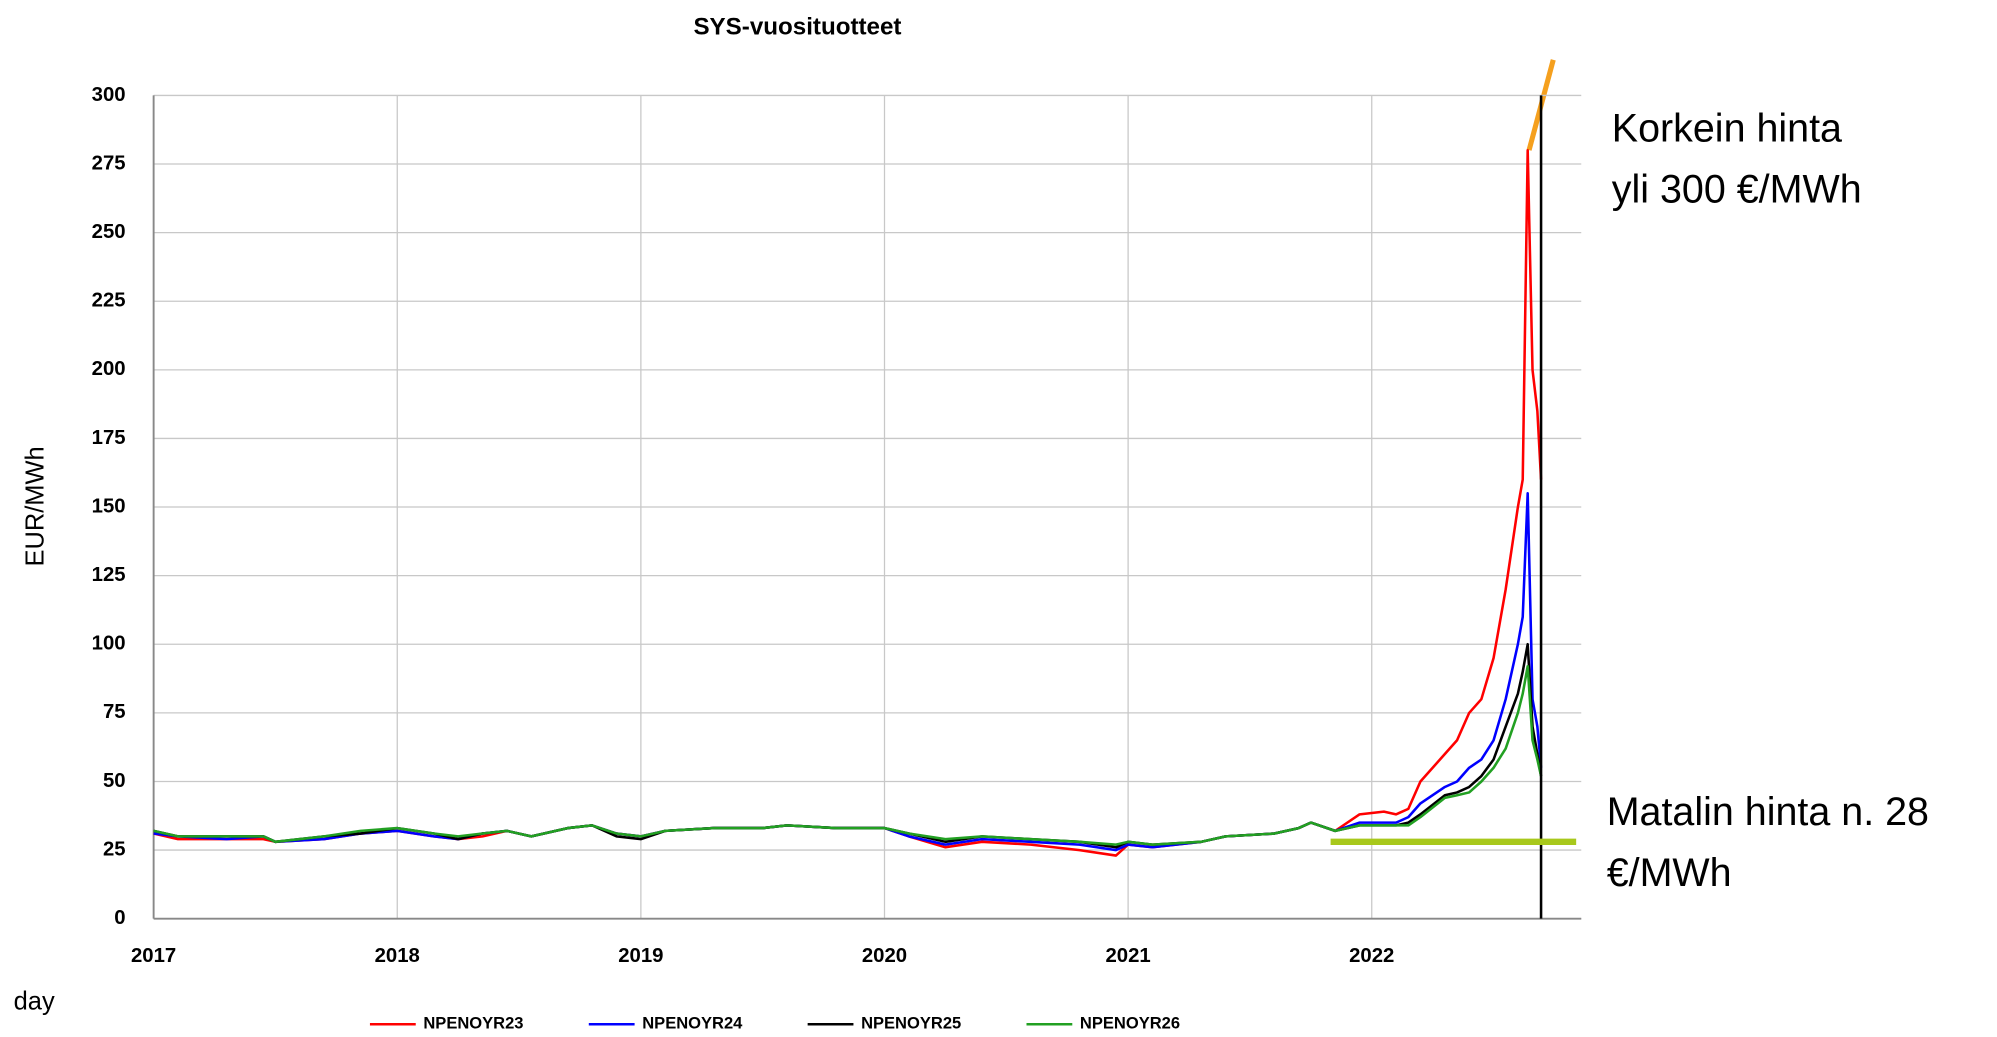 This screenshot has height=1037, width=1997. Describe the element at coordinates (109, 232) in the screenshot. I see `y-tick-label: 250` at that location.